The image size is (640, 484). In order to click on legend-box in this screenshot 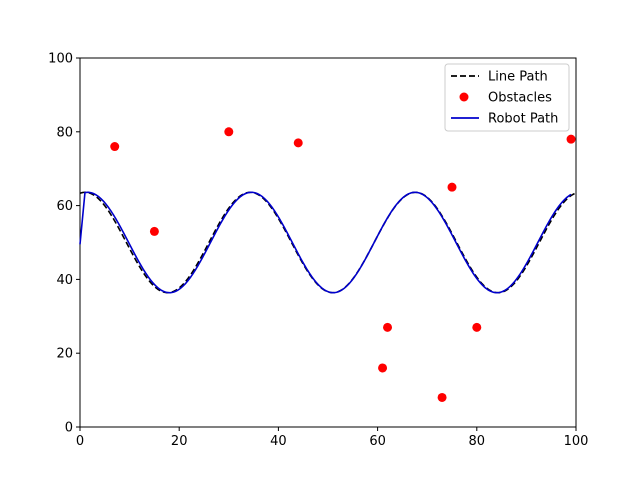, I will do `click(507, 97)`.